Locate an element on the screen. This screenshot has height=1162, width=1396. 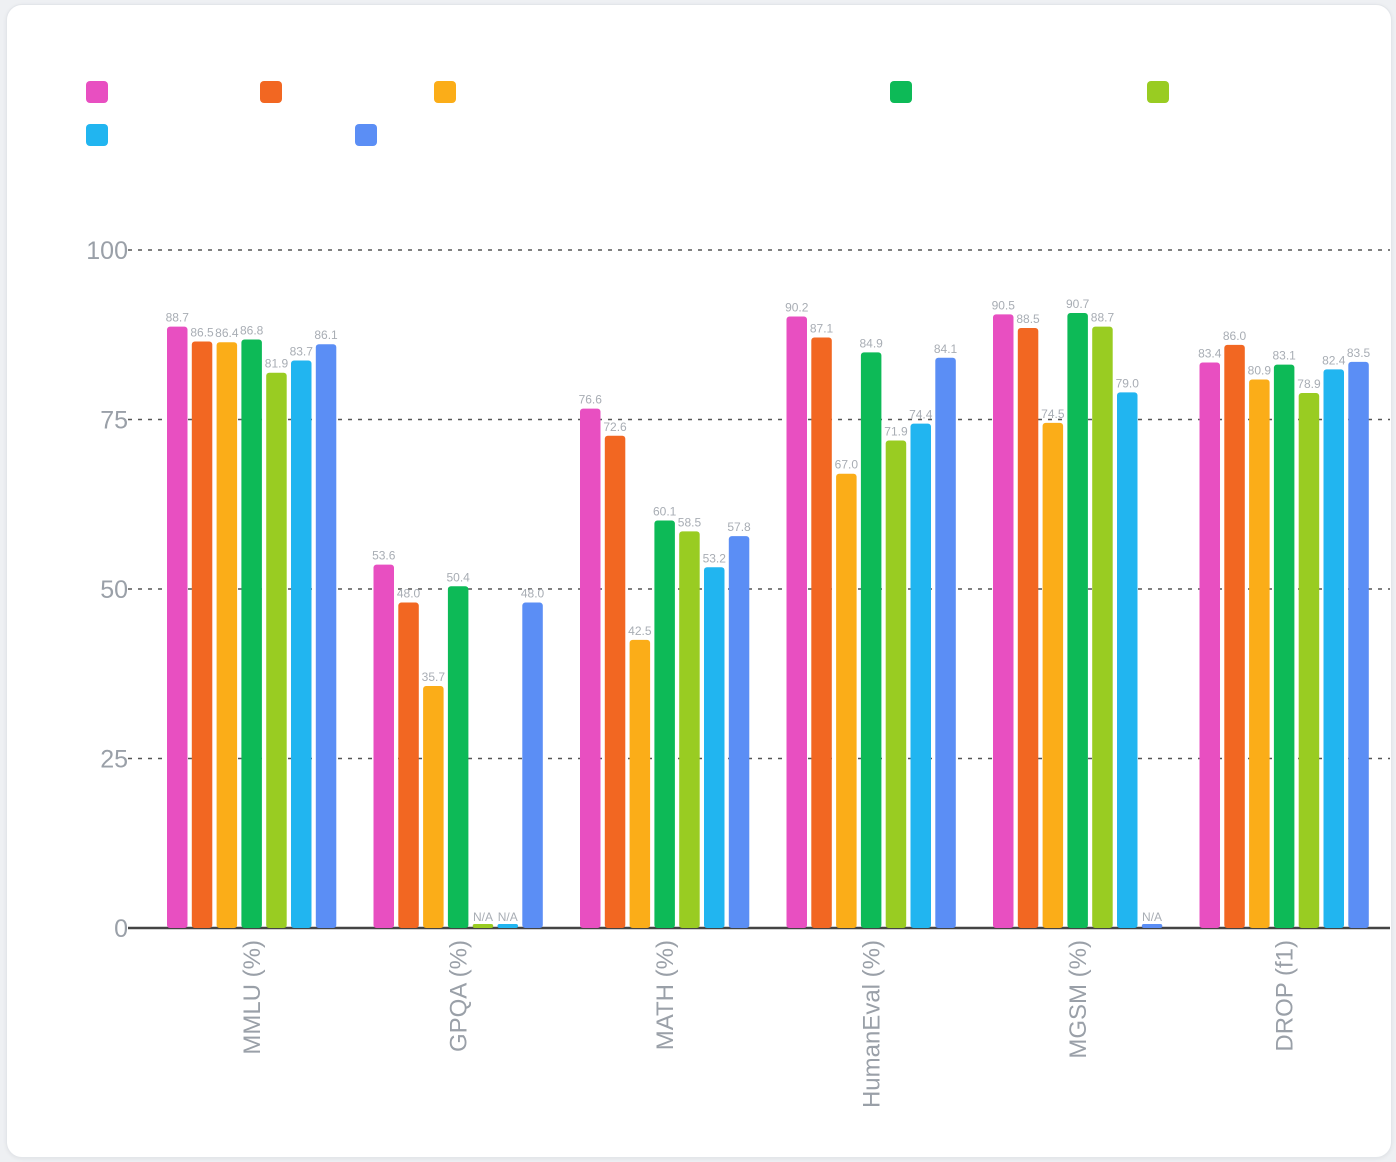
bar-value-label: 72.6 is located at coordinates (615, 427).